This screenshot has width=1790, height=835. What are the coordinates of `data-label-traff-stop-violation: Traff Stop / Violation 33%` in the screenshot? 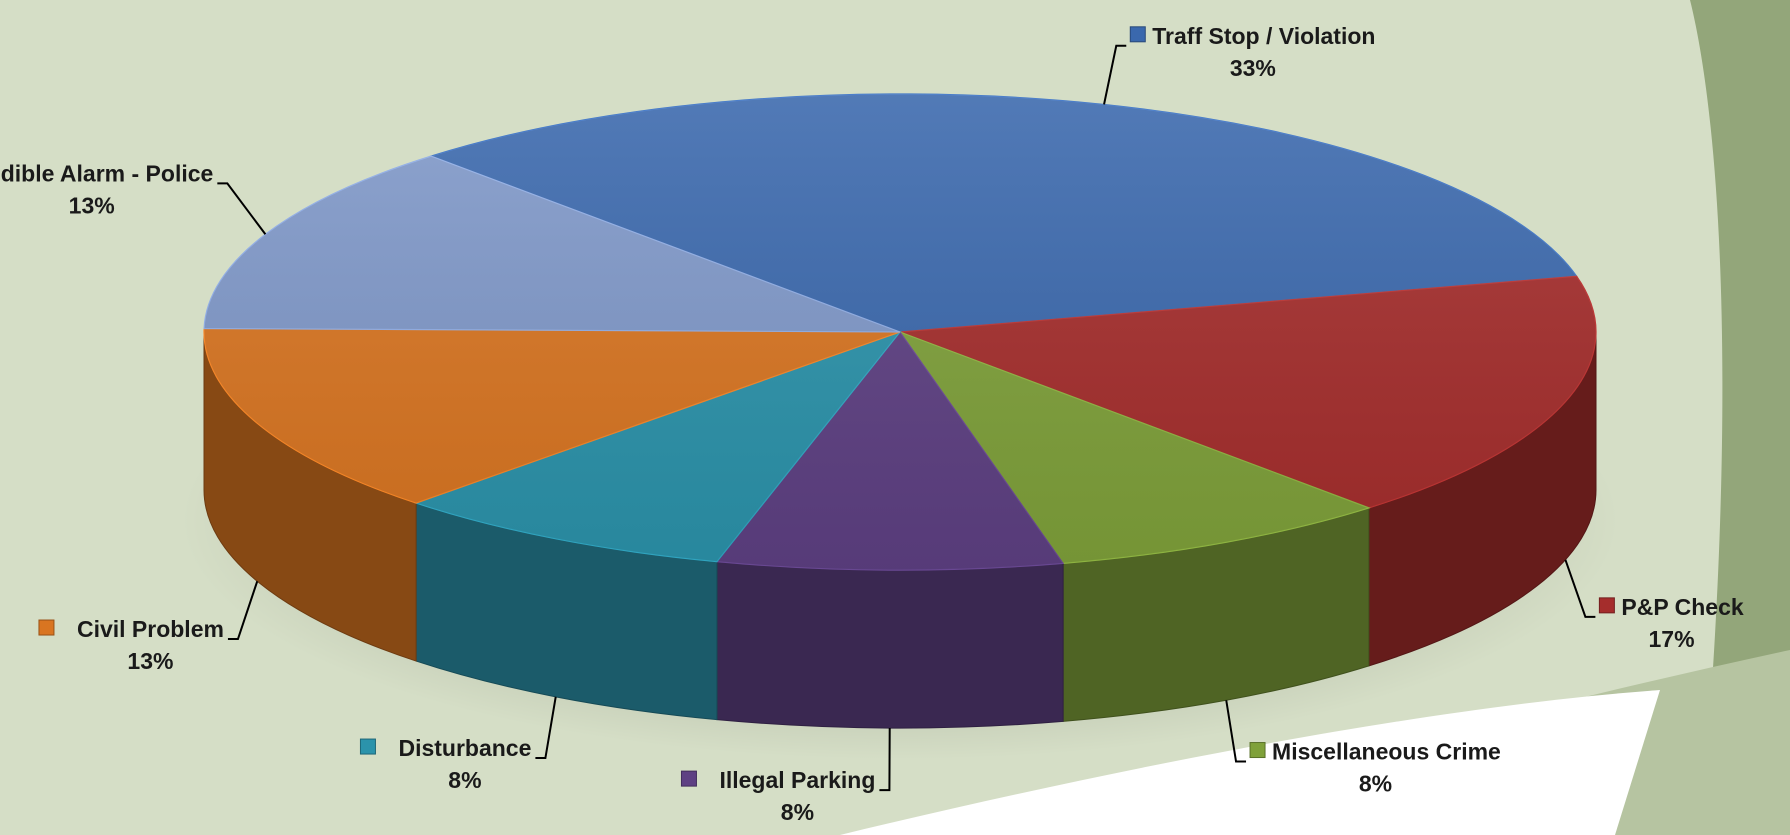 It's located at (1252, 52).